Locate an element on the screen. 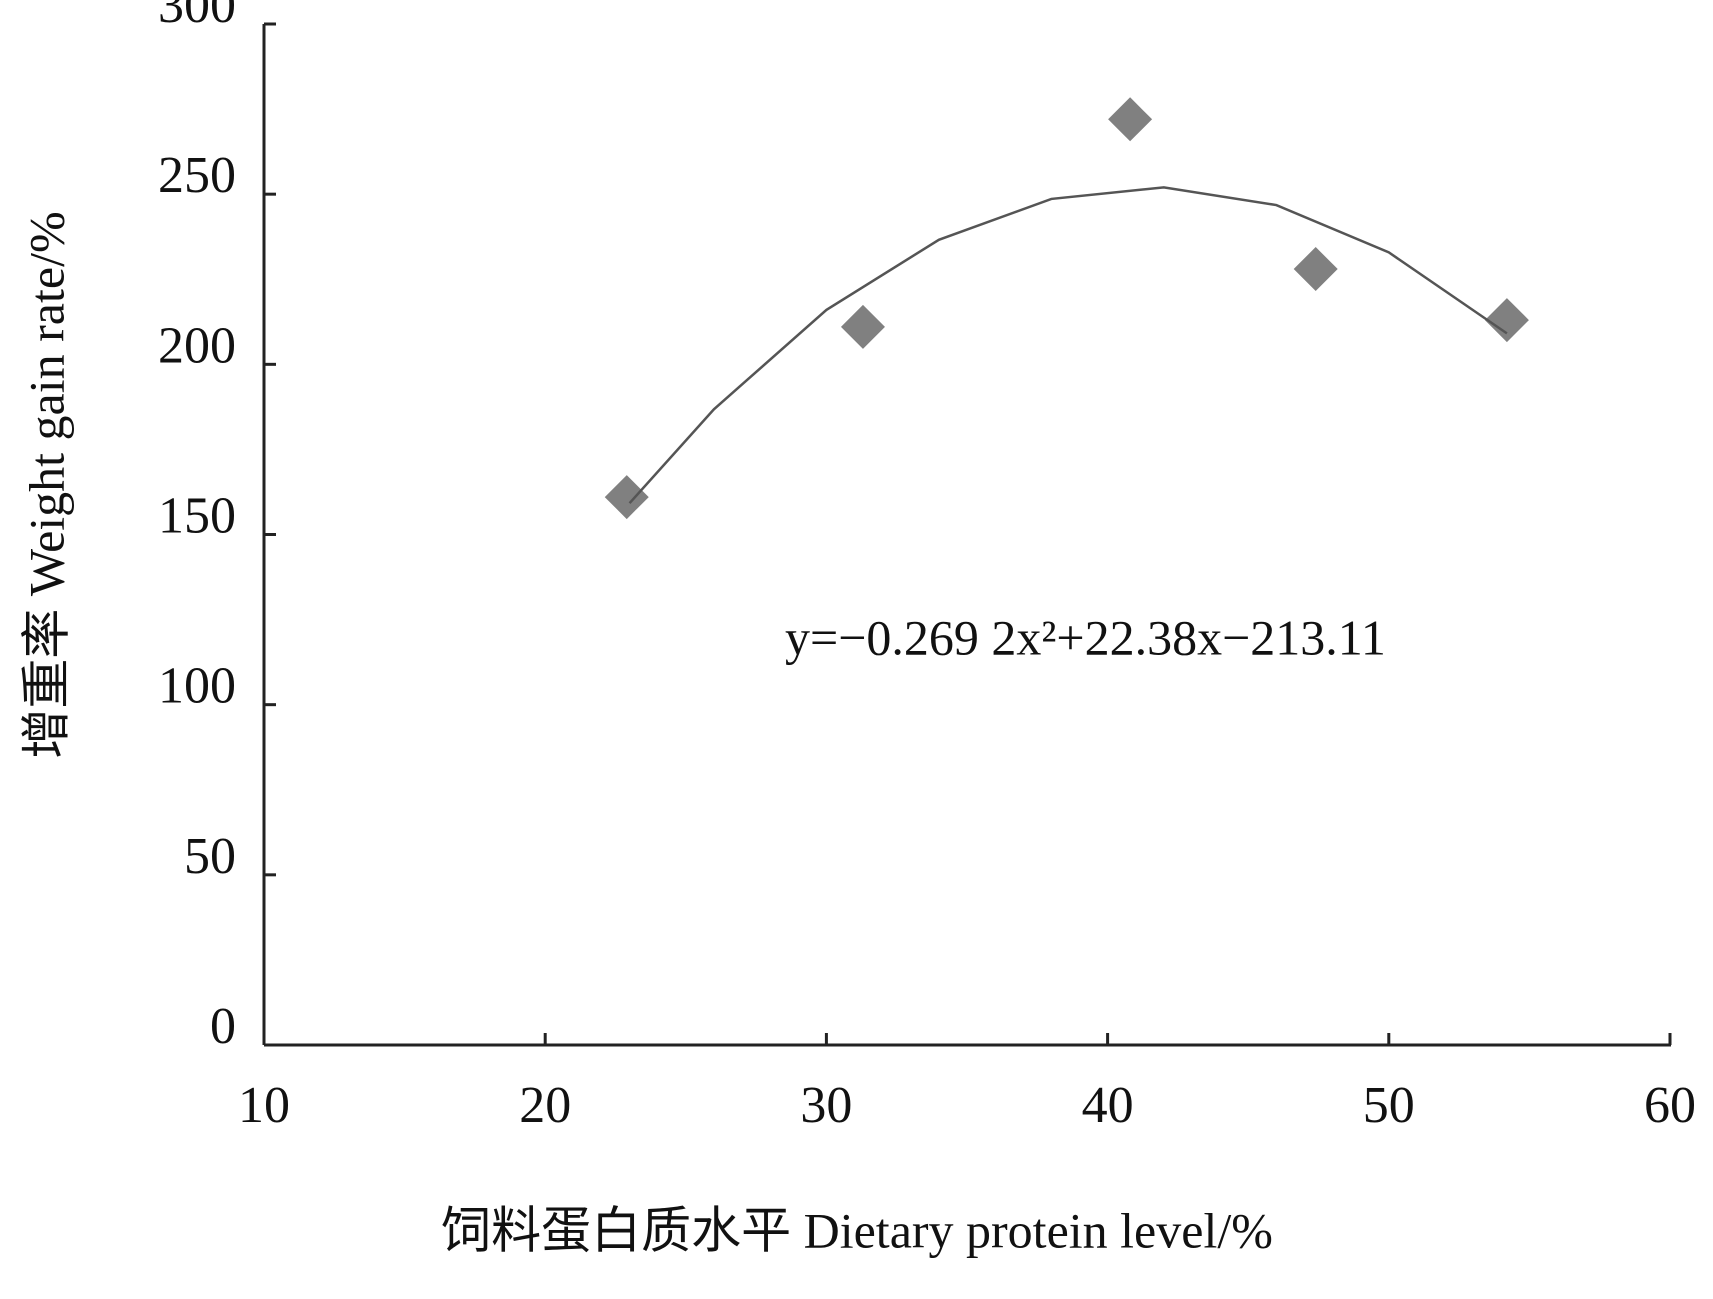  x-tick-label: 30 is located at coordinates (826, 1105).